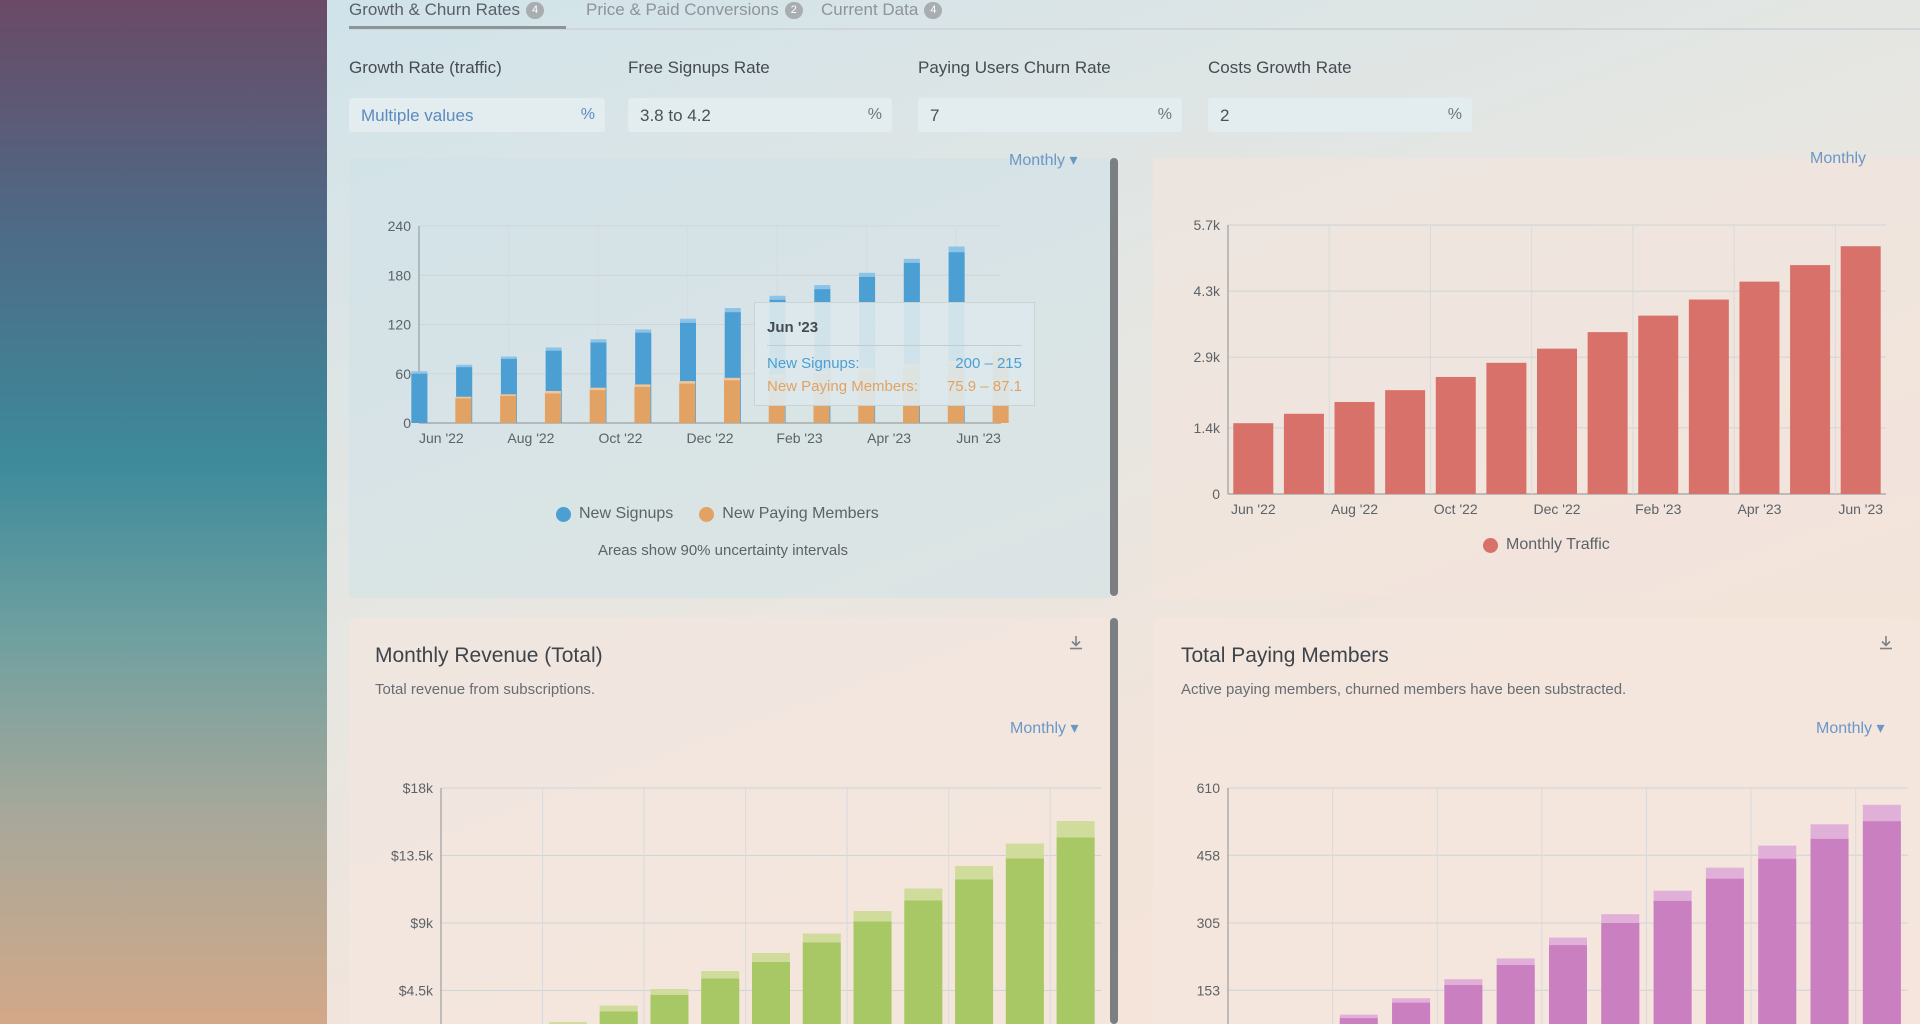 The image size is (1920, 1024). What do you see at coordinates (760, 115) in the screenshot?
I see `free-signups-rate-input: 3.8 to 4.2 %` at bounding box center [760, 115].